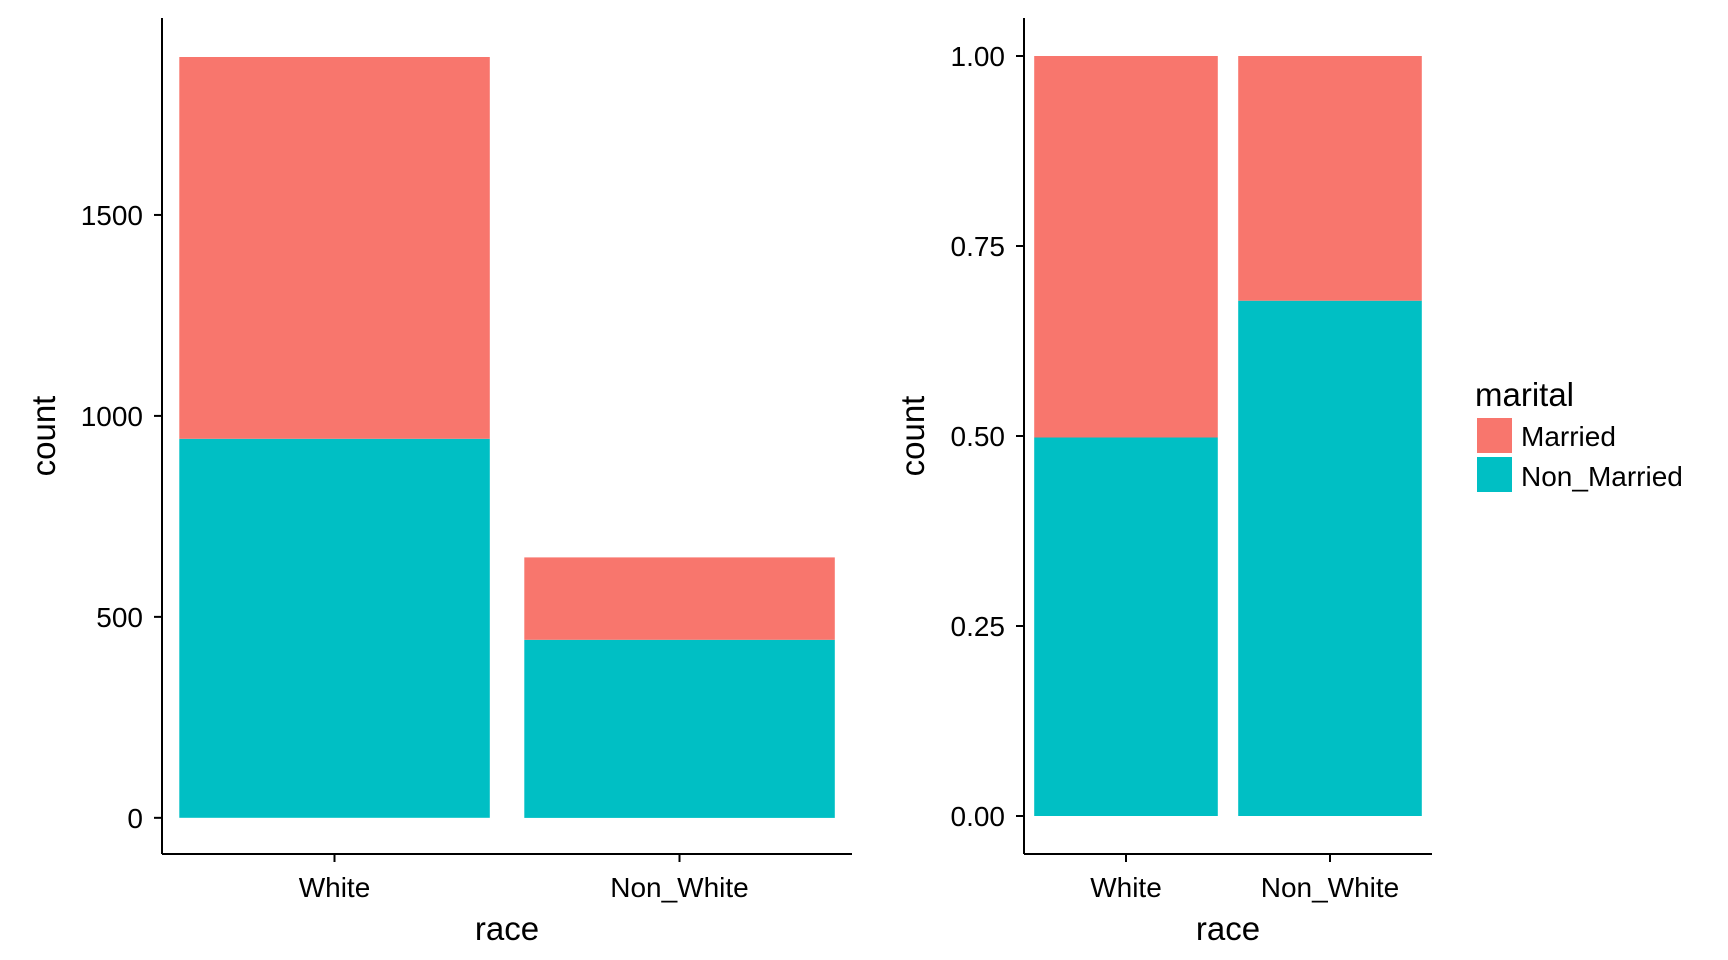 Image resolution: width=1728 pixels, height=960 pixels. What do you see at coordinates (978, 246) in the screenshot?
I see `y-tick-label: 0.75` at bounding box center [978, 246].